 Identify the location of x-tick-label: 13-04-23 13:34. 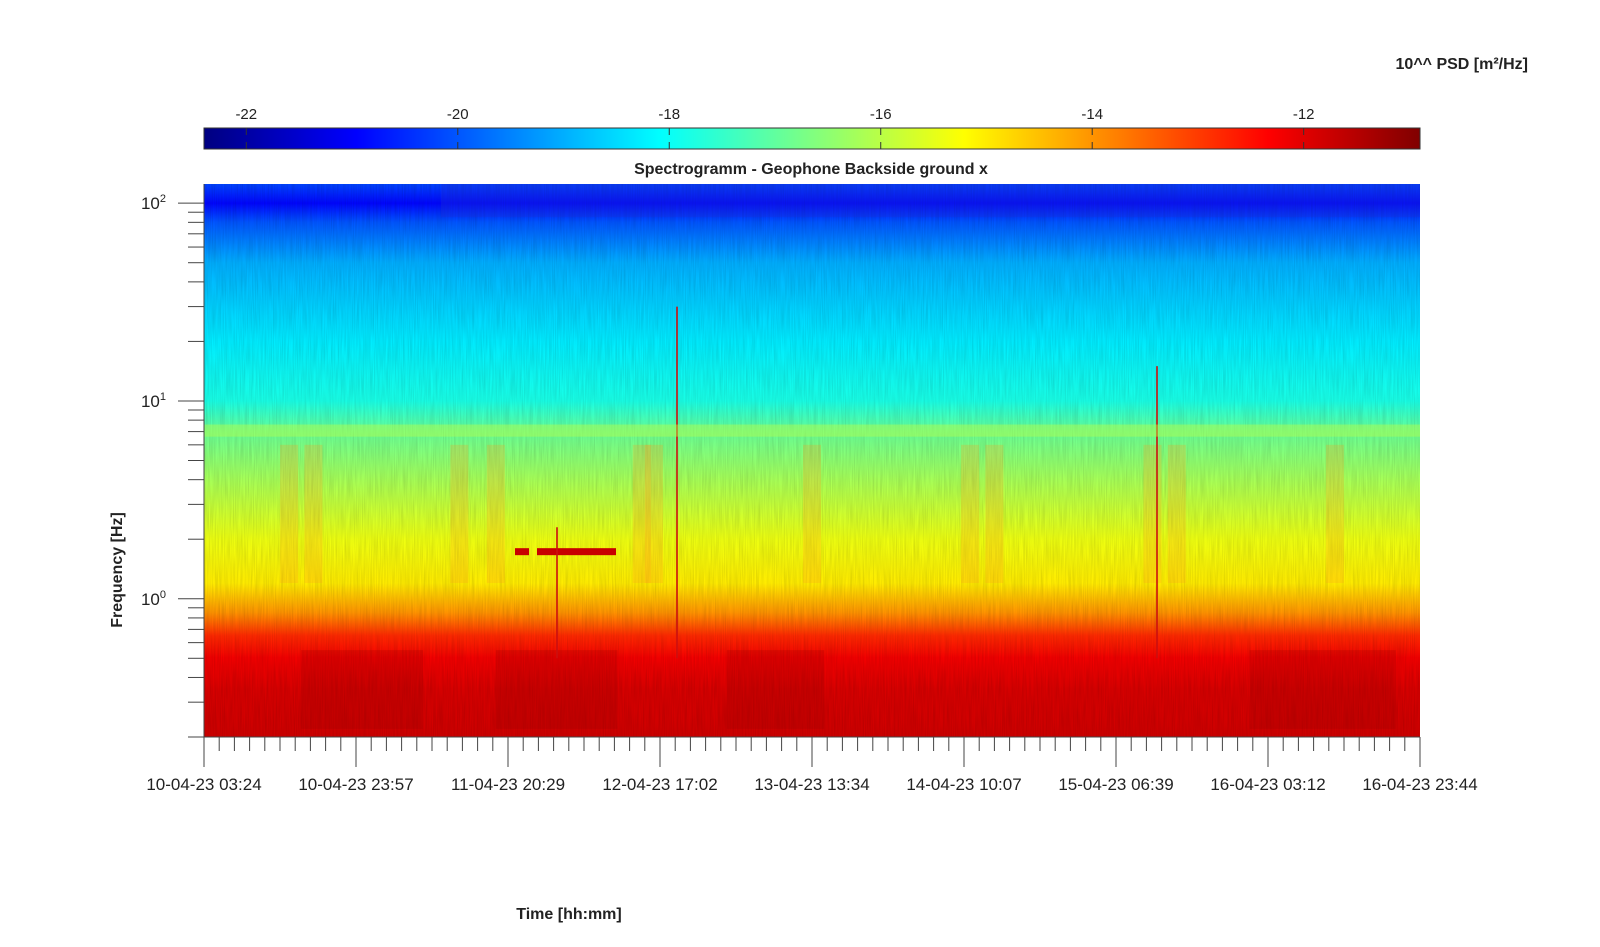
(811, 784).